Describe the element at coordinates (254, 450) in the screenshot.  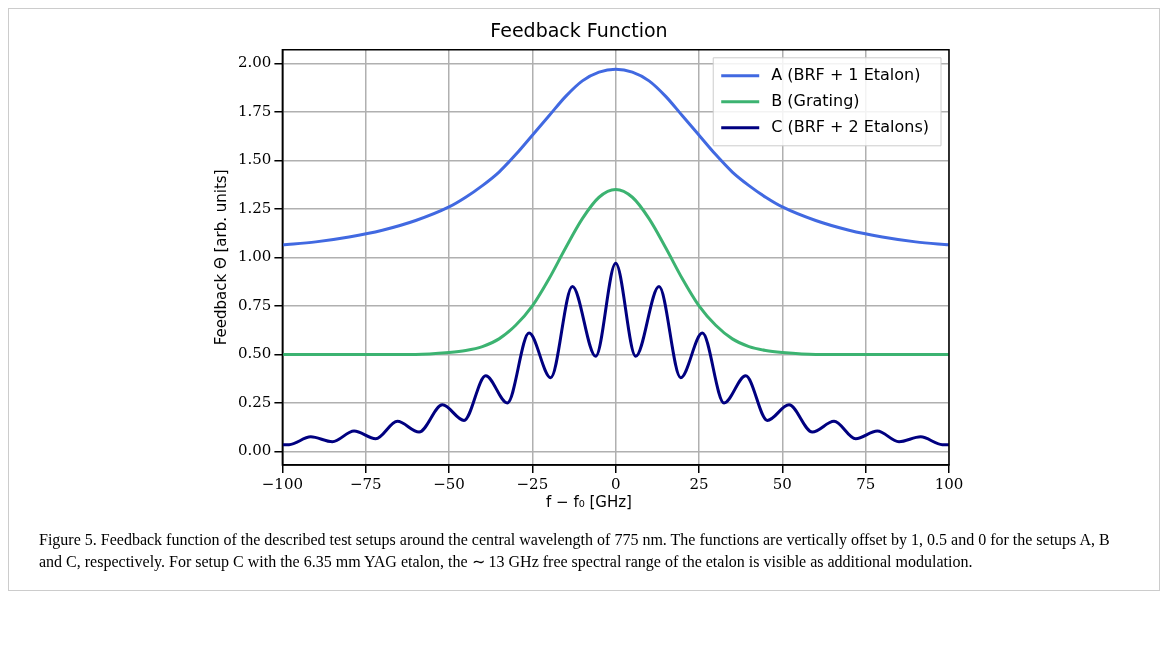
I see `y-tick-label: 0.00` at that location.